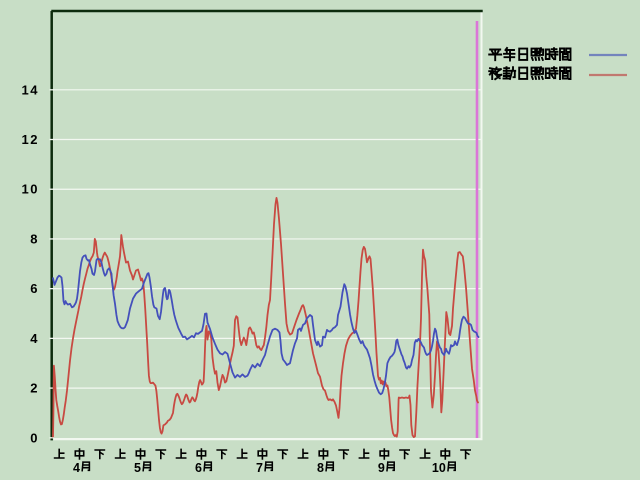 The height and width of the screenshot is (480, 640). What do you see at coordinates (34, 388) in the screenshot?
I see `svg-text: 2` at bounding box center [34, 388].